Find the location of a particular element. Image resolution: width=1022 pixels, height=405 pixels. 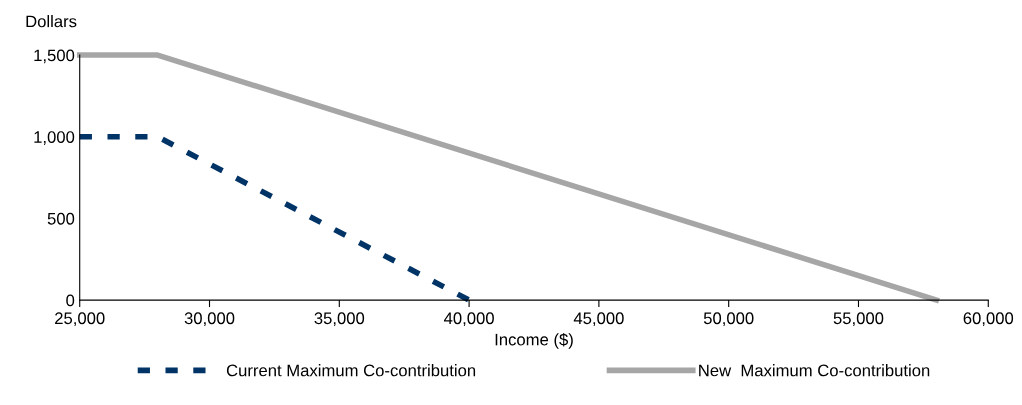

y-tick-label: 1,500 is located at coordinates (54, 56).